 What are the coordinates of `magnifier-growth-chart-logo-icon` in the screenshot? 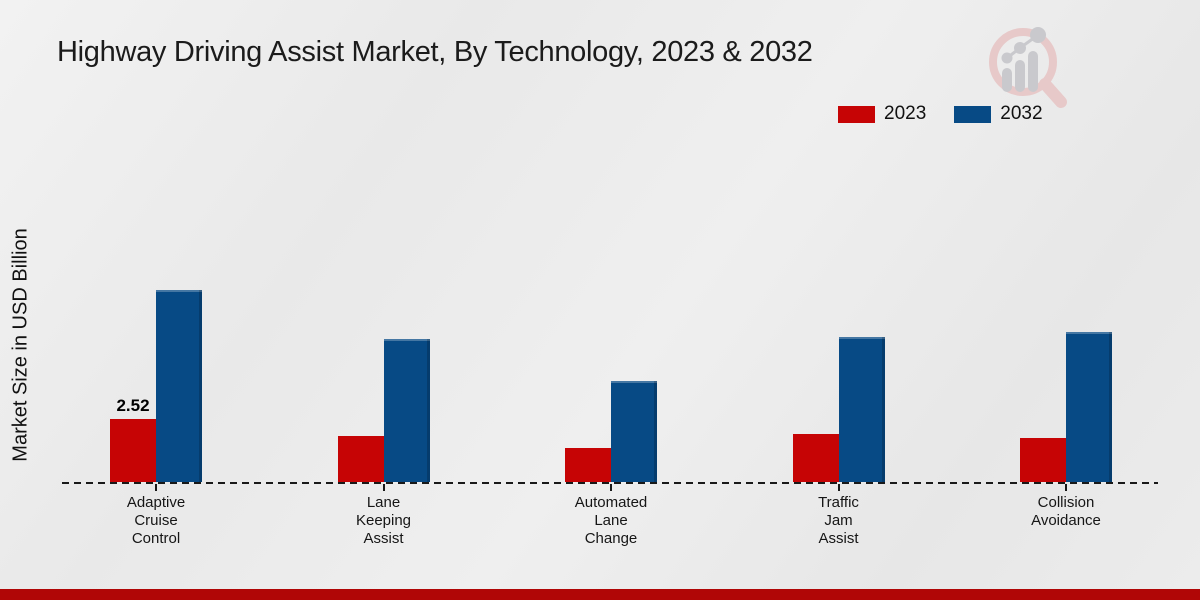 It's located at (1028, 67).